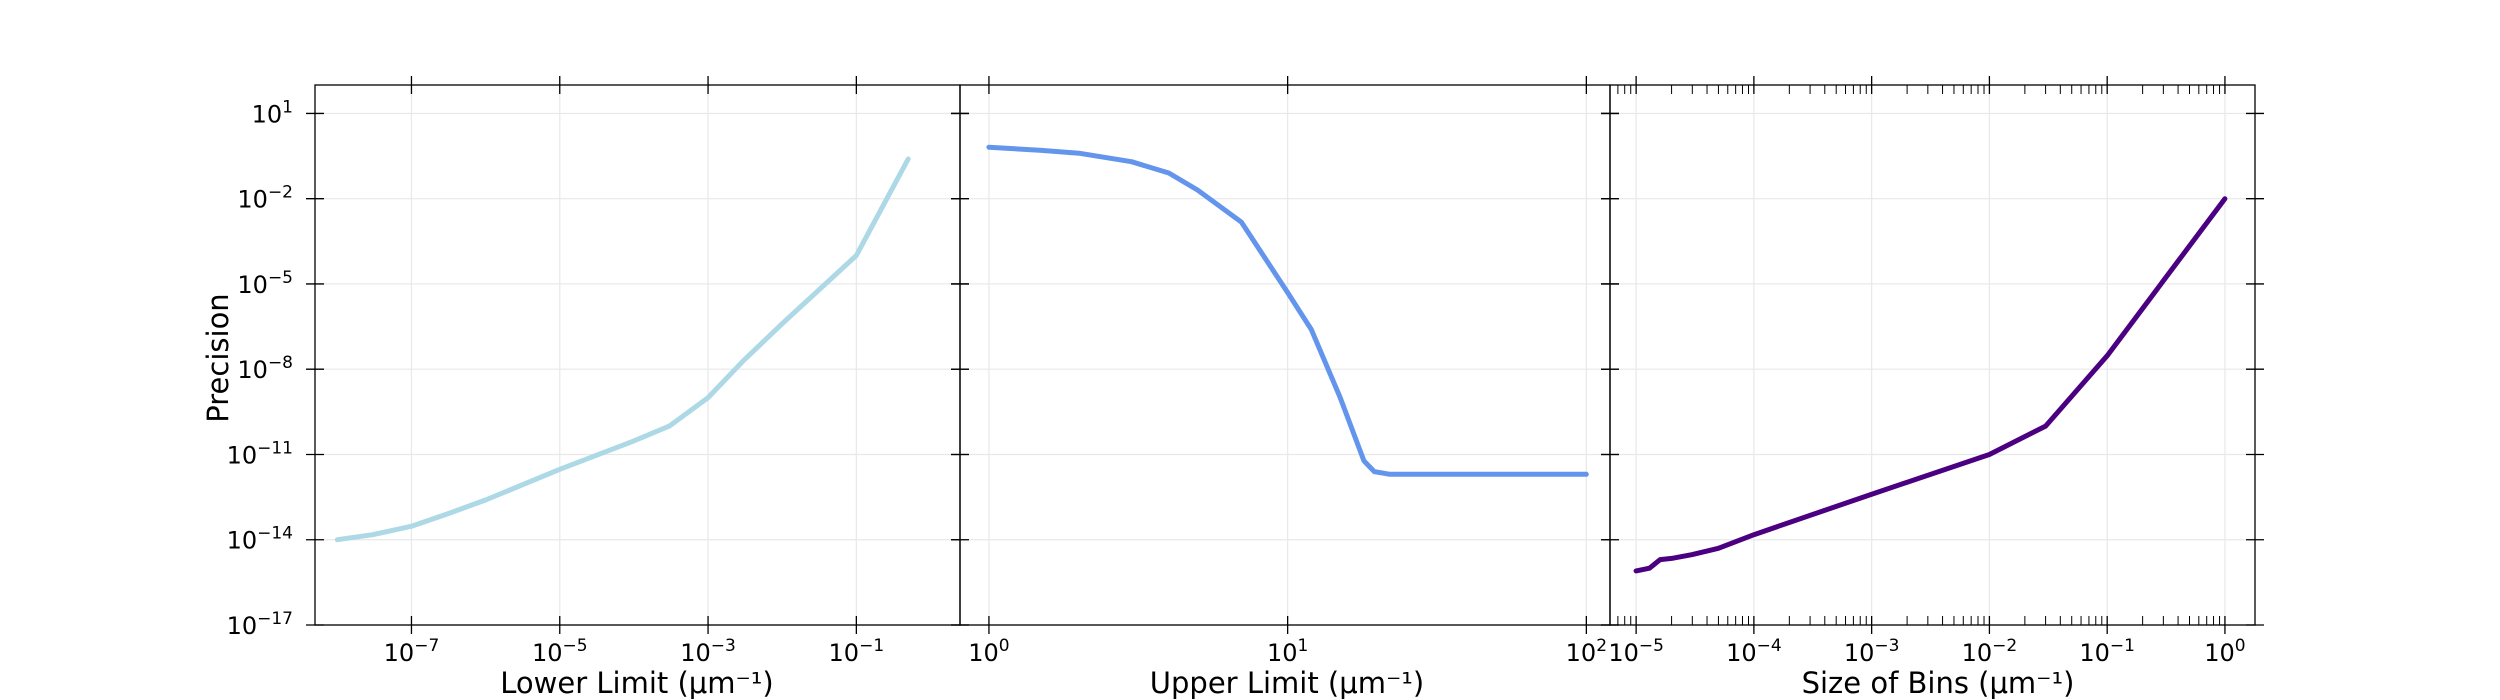 Image resolution: width=2500 pixels, height=700 pixels. What do you see at coordinates (412, 651) in the screenshot?
I see `x-tick-label: 10⁻⁷` at bounding box center [412, 651].